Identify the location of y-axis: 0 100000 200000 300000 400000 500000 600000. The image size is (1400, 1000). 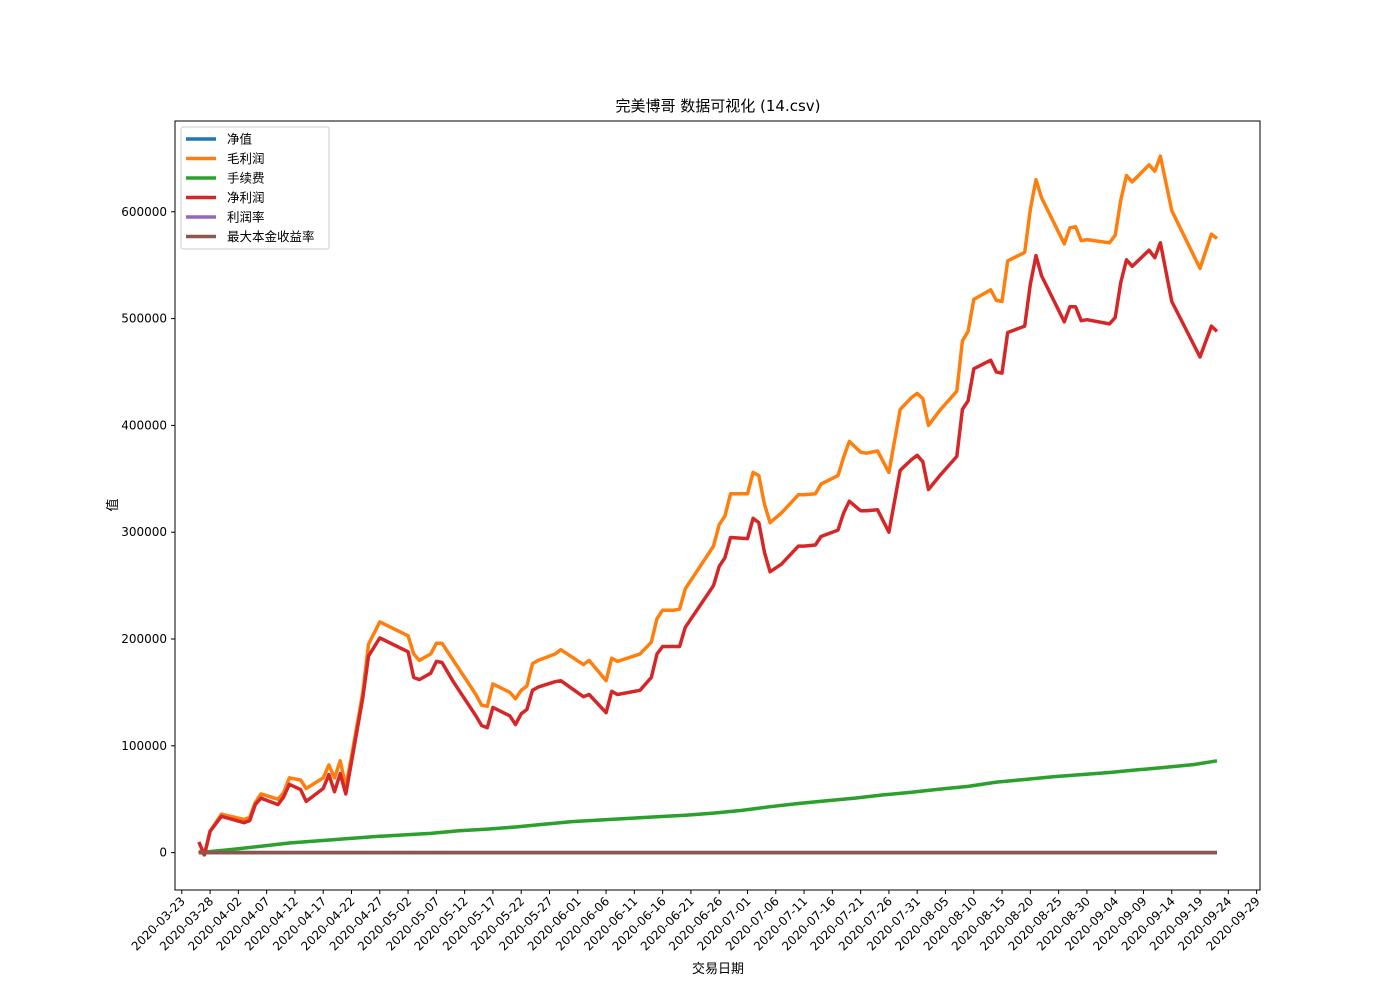
(148, 532).